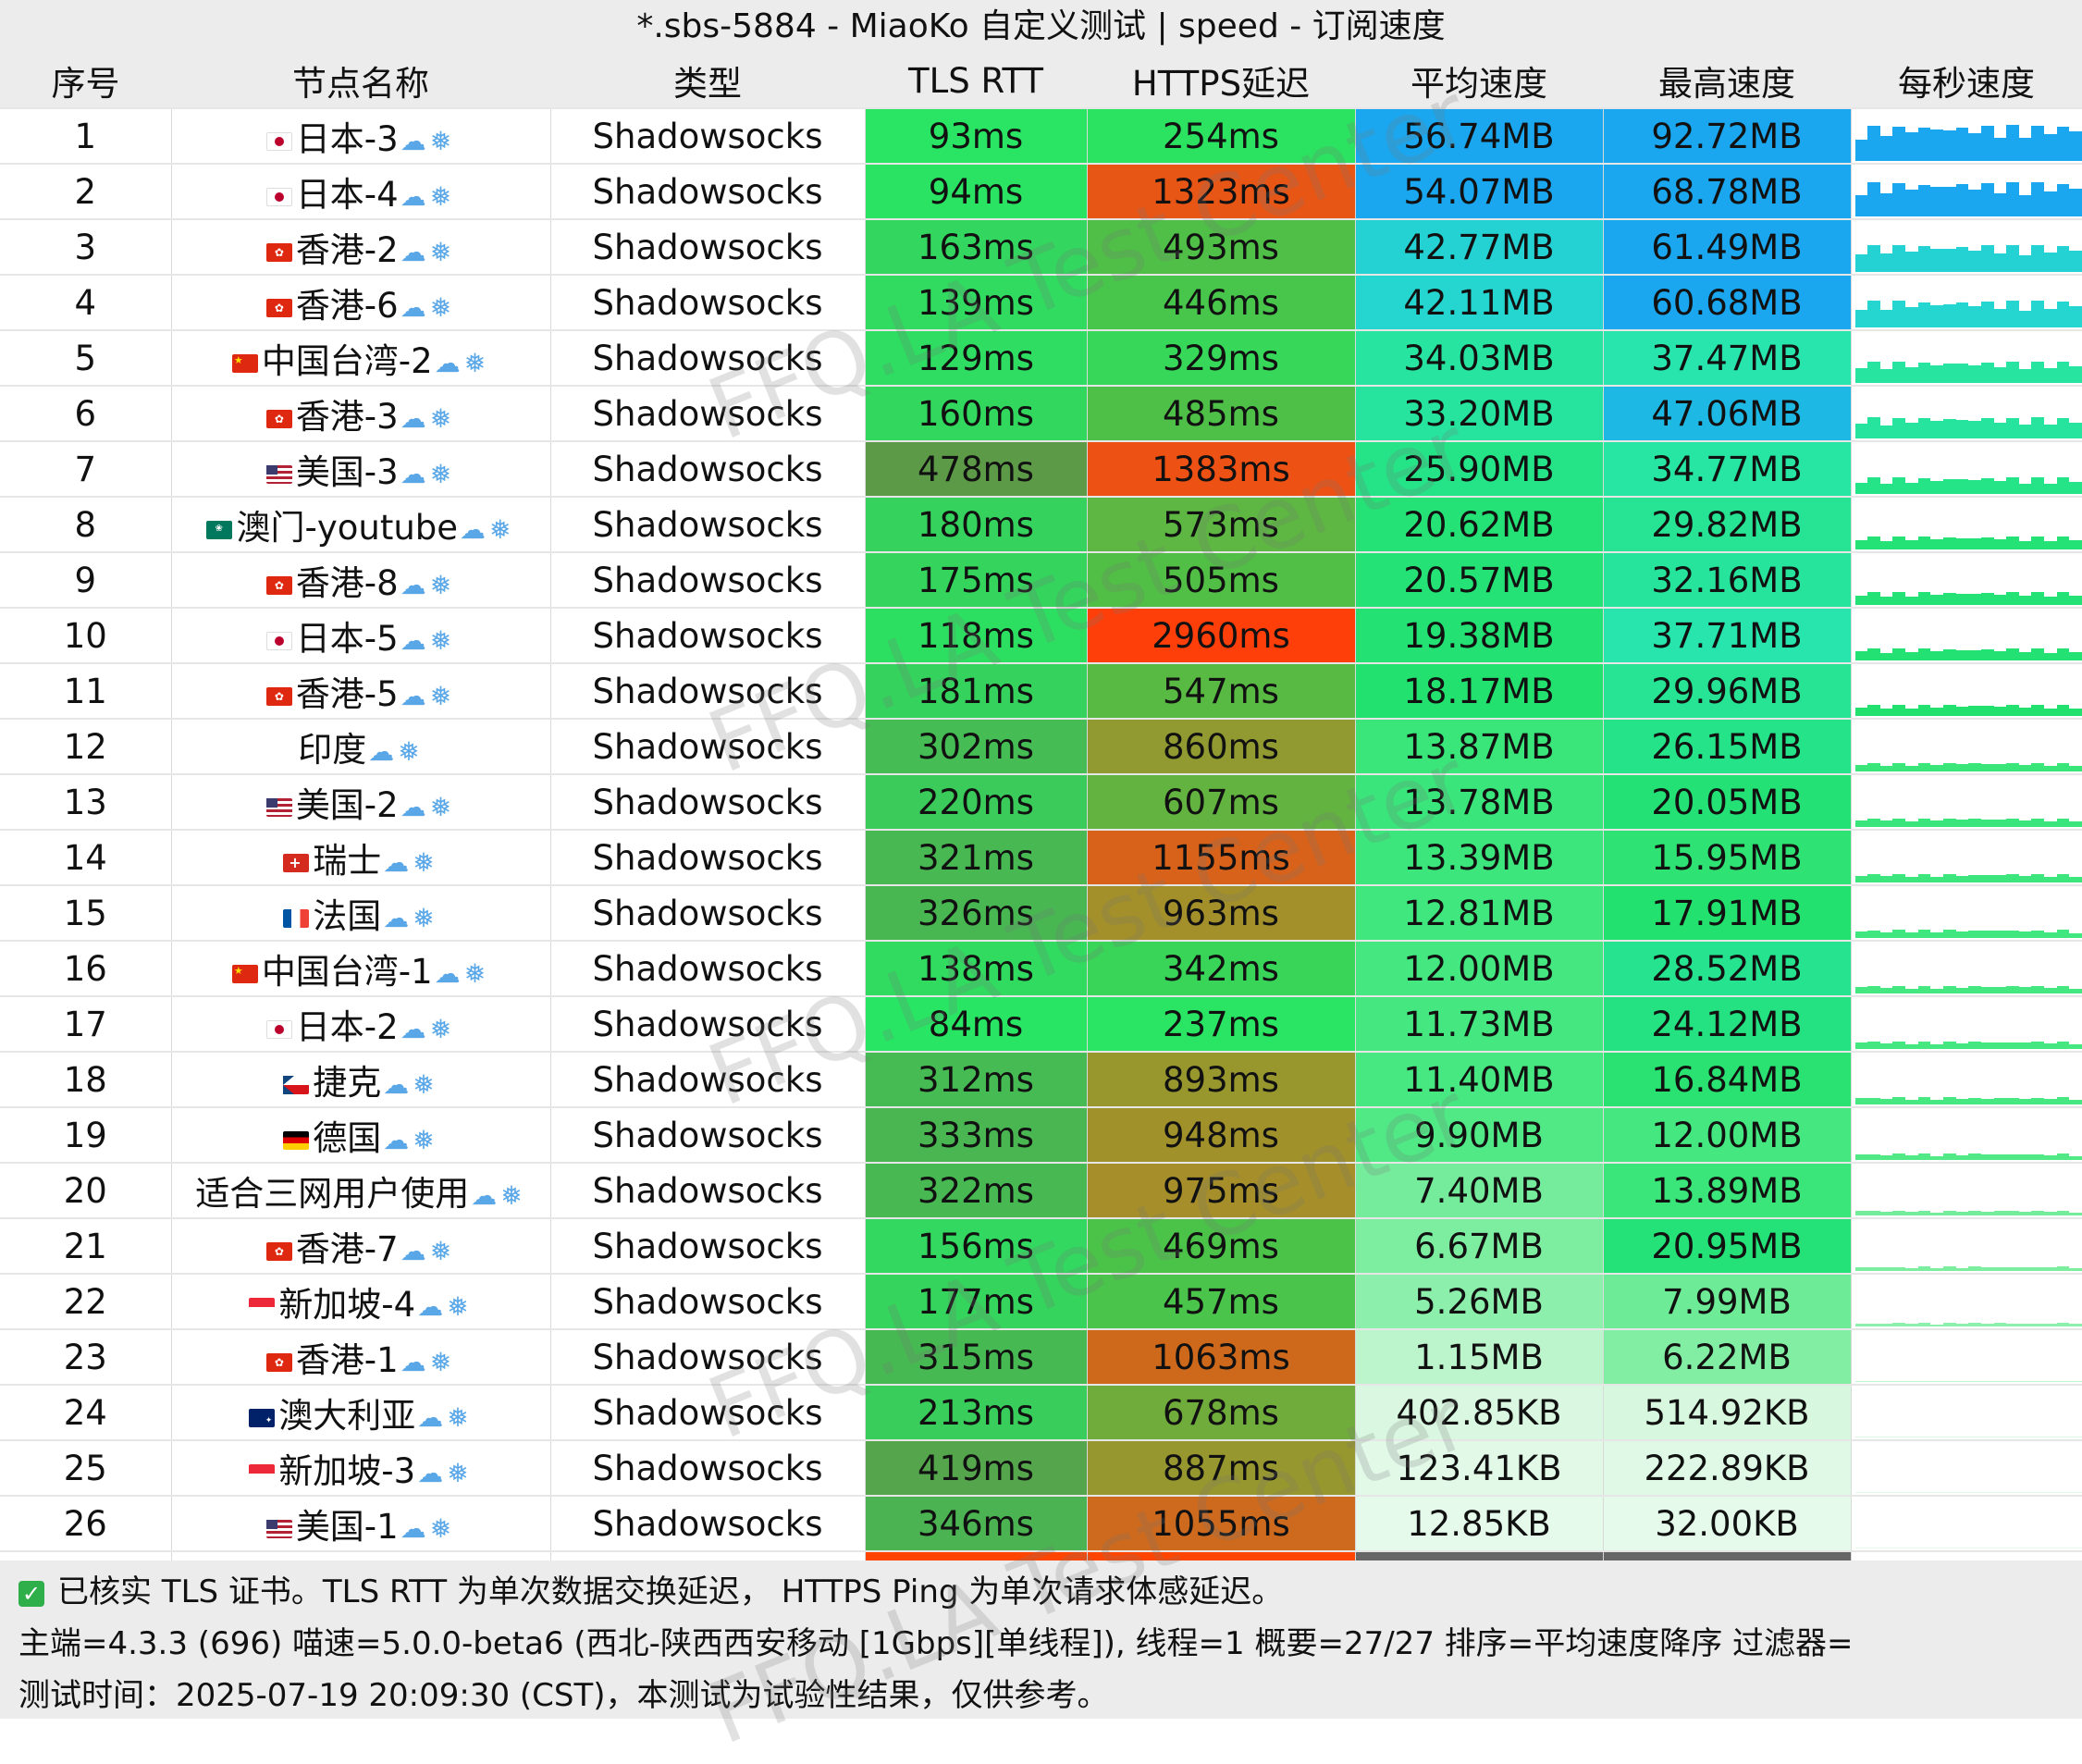 This screenshot has width=2082, height=1764. I want to click on col-header-type: 类型, so click(708, 81).